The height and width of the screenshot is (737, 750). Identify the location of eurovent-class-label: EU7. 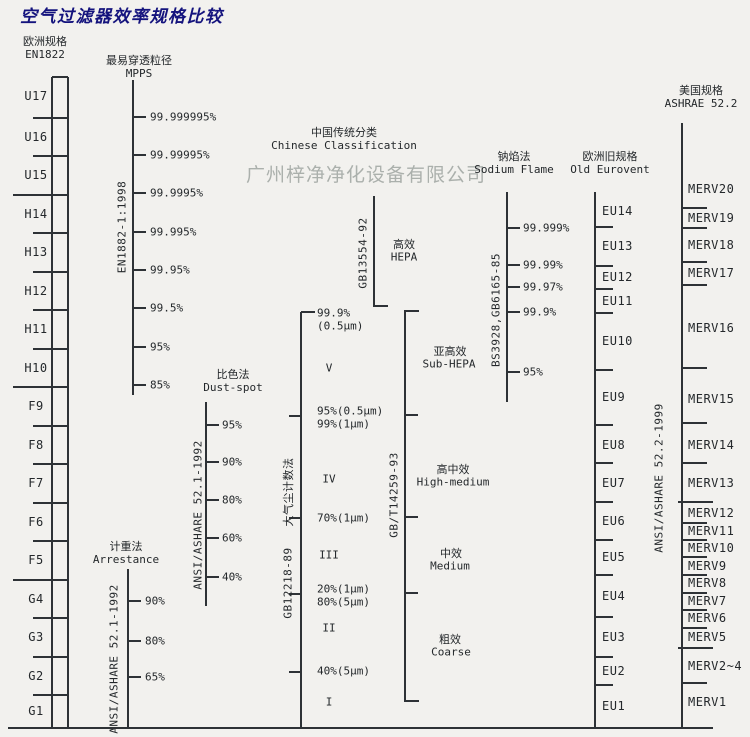
(614, 483).